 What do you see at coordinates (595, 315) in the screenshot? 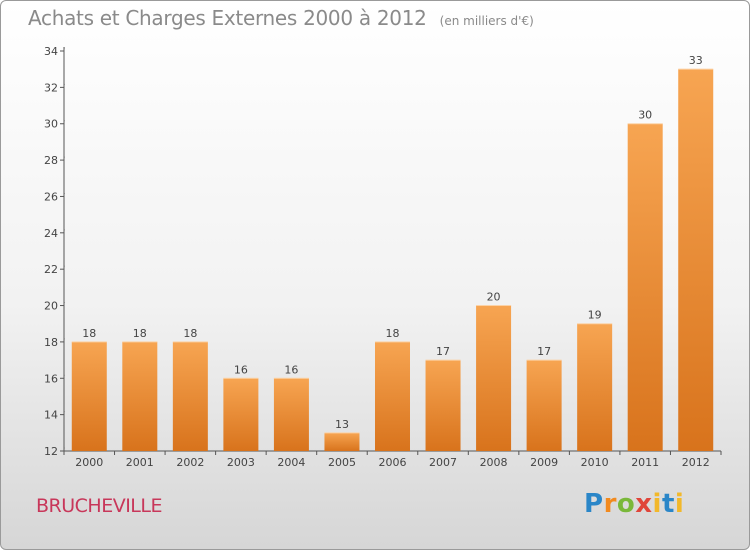
I see `bar-value-label: 19` at bounding box center [595, 315].